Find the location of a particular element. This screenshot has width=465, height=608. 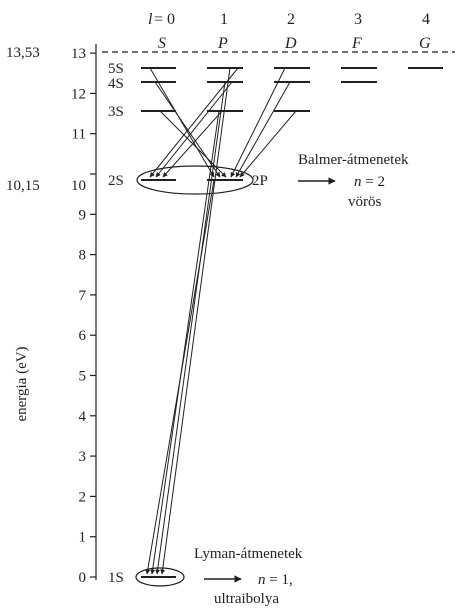

column-letter-s: S is located at coordinates (162, 43).